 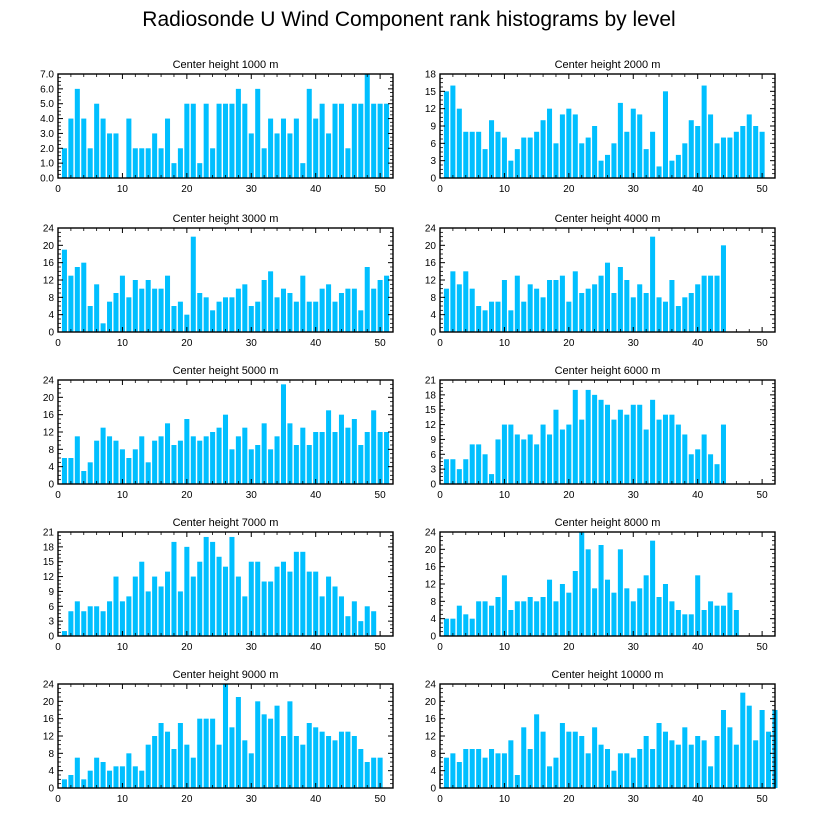 I want to click on y-tick-label: 6, so click(x=51, y=607).